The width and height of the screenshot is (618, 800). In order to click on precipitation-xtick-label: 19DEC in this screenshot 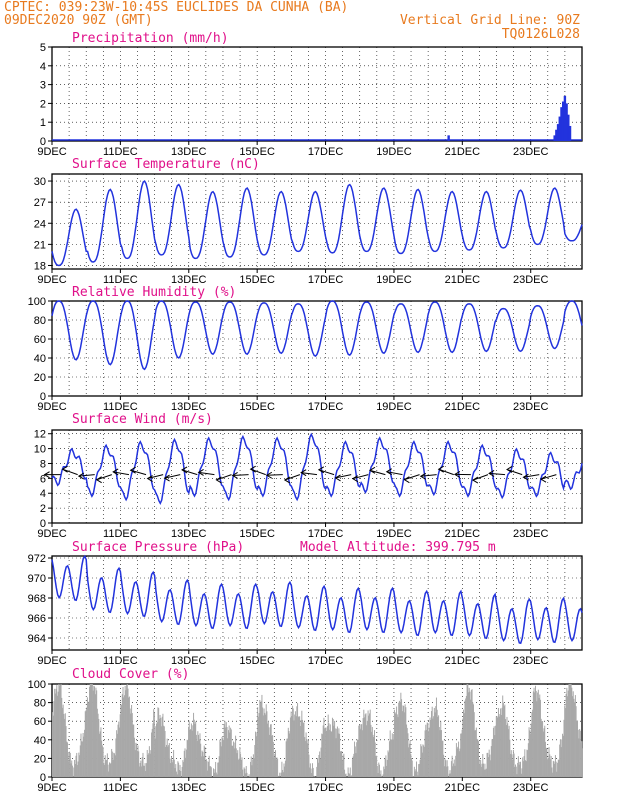, I will do `click(394, 152)`.